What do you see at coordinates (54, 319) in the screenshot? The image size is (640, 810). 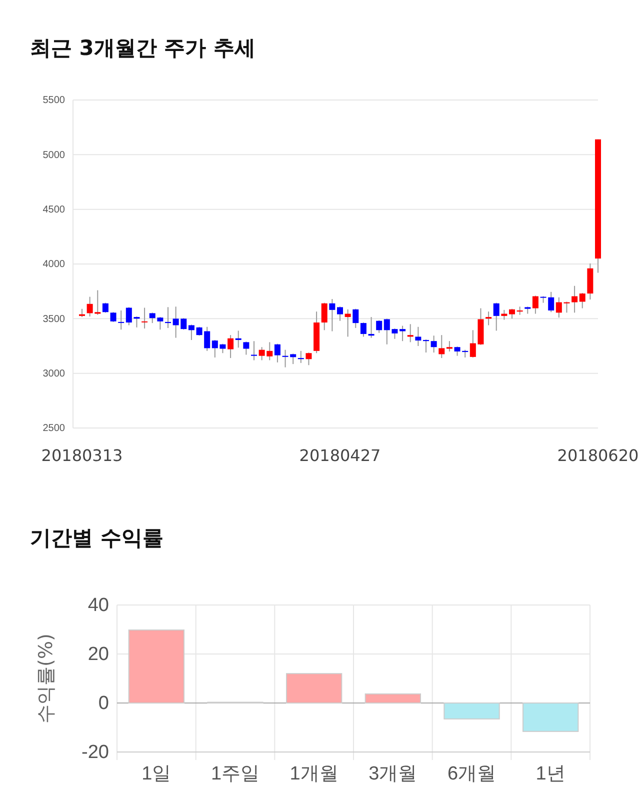 I see `y-tick-label: 3500` at bounding box center [54, 319].